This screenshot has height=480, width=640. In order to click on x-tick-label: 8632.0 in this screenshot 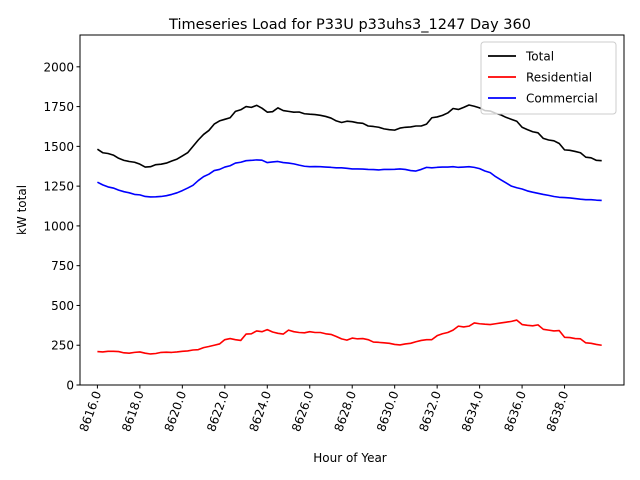, I will do `click(430, 411)`.